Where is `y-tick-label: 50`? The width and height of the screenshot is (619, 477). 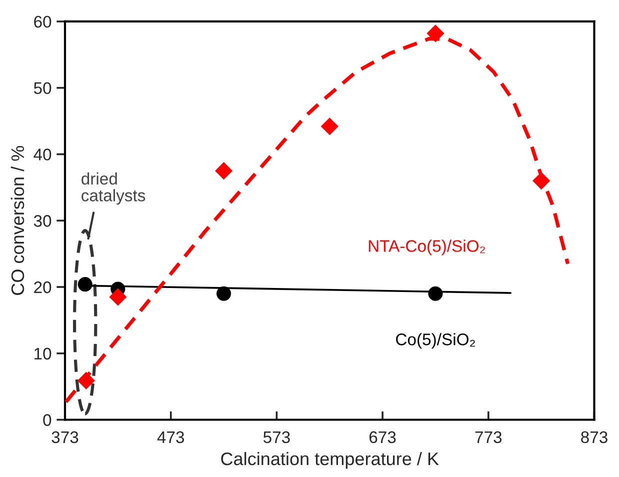 y-tick-label: 50 is located at coordinates (43, 88).